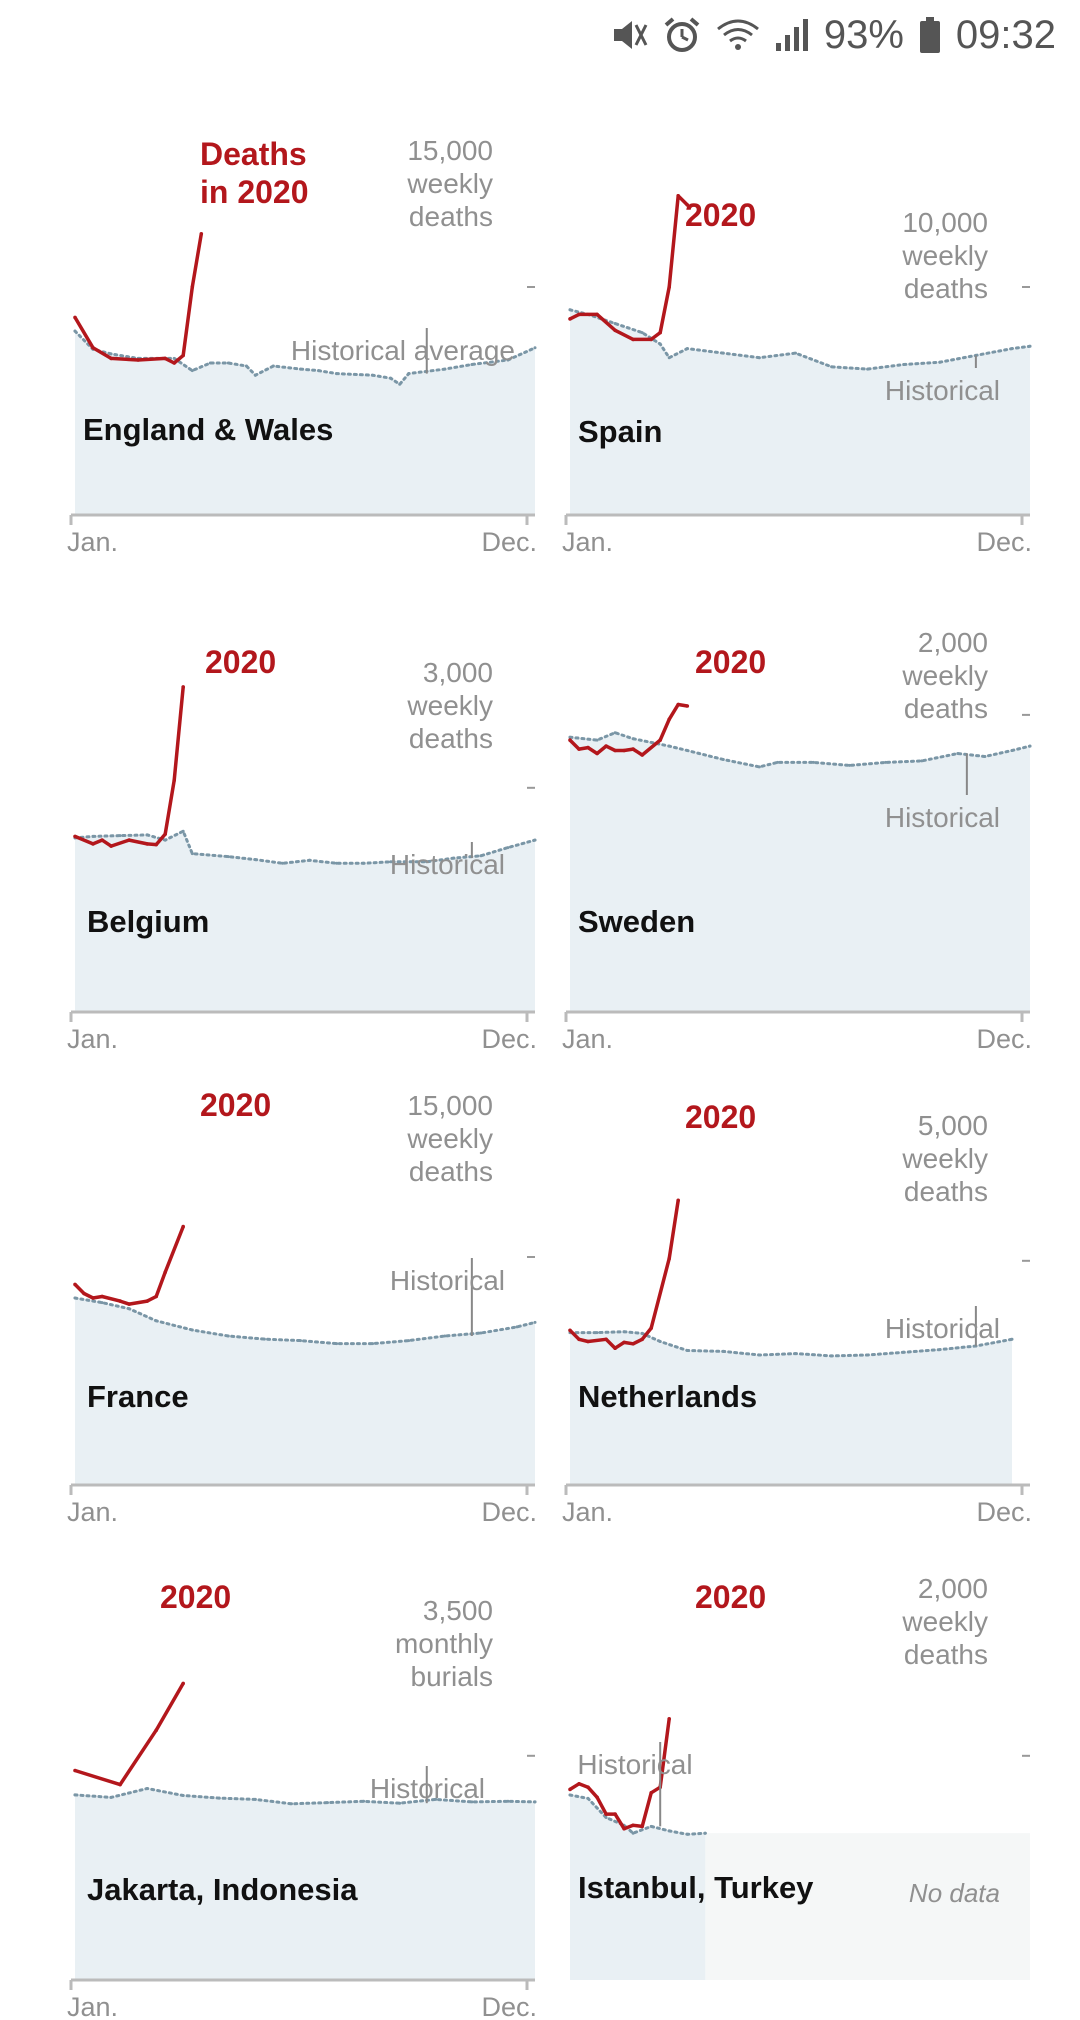  Describe the element at coordinates (540, 35) in the screenshot. I see `status-bar: 93% 09:32` at that location.